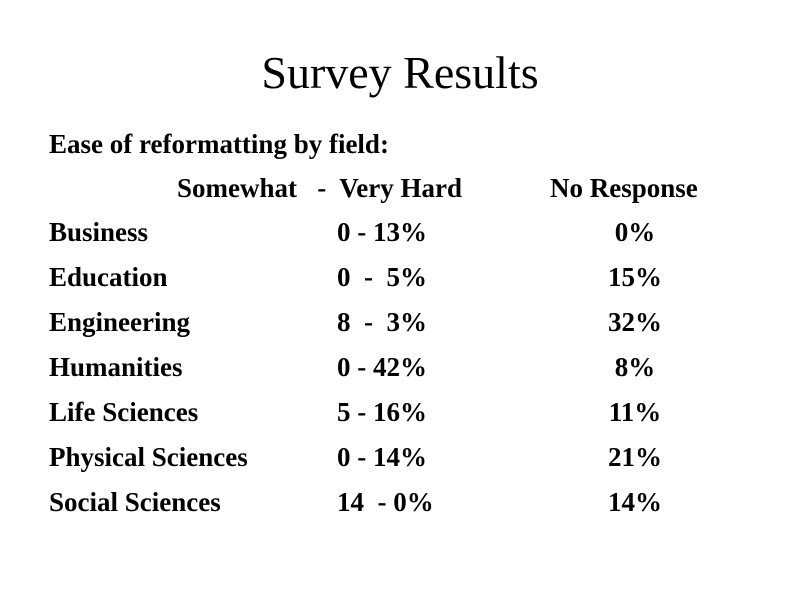 This screenshot has width=800, height=600. What do you see at coordinates (382, 367) in the screenshot?
I see `row-range-value: 0 - 42%` at bounding box center [382, 367].